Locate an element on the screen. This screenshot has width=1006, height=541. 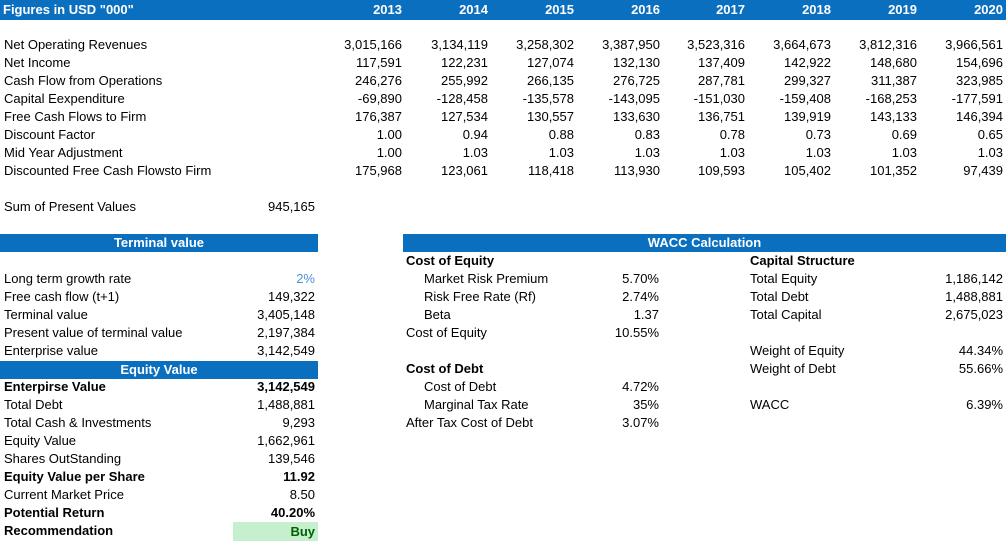
row-label: Beta is located at coordinates (437, 314).